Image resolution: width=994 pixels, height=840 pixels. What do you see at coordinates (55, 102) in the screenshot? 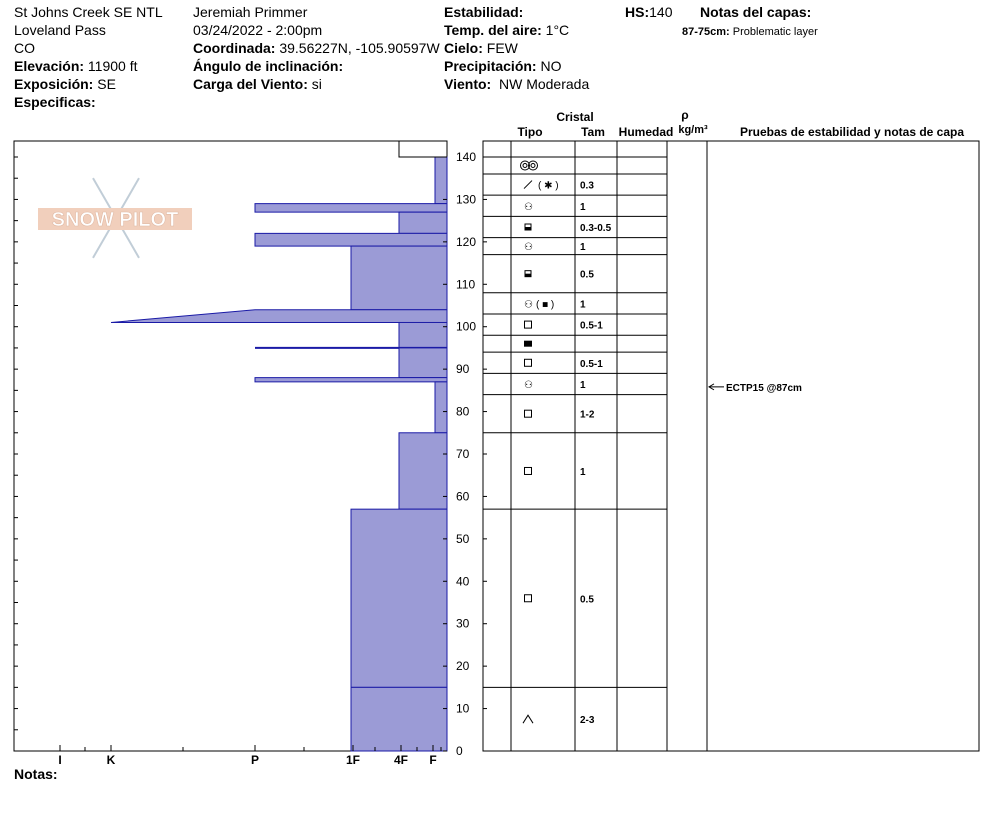
I see `specifics-label: Especificas:` at bounding box center [55, 102].